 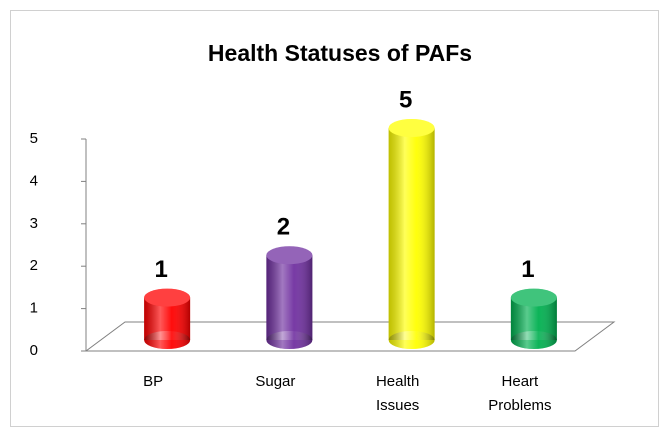 I want to click on x-tick-label: Health Issues, so click(x=397, y=393).